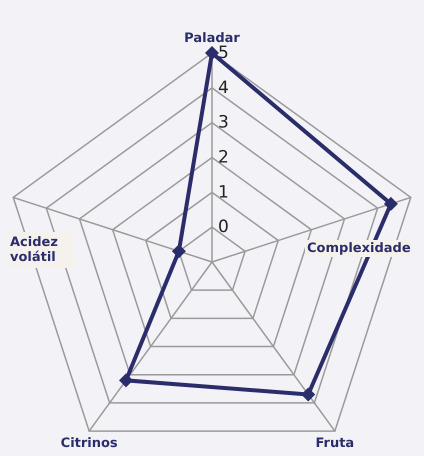  Describe the element at coordinates (359, 248) in the screenshot. I see `spoke-label: Complexidade` at that location.